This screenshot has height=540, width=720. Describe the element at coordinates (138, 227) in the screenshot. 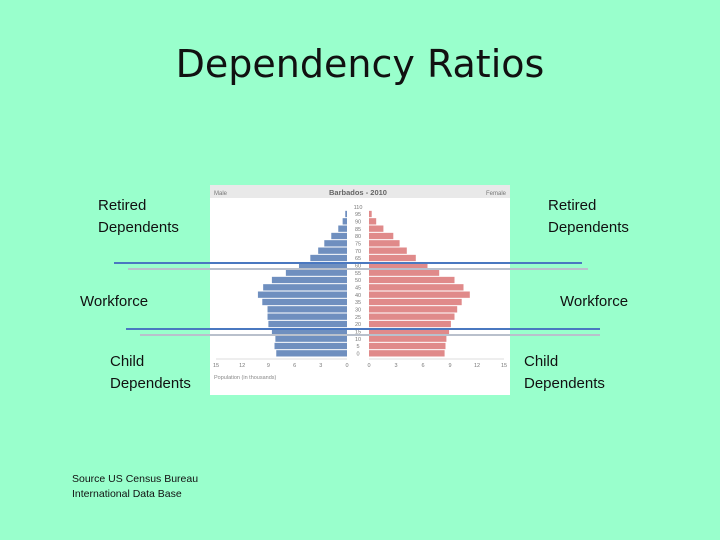

I see `left-retired-line-2: Dependents` at that location.